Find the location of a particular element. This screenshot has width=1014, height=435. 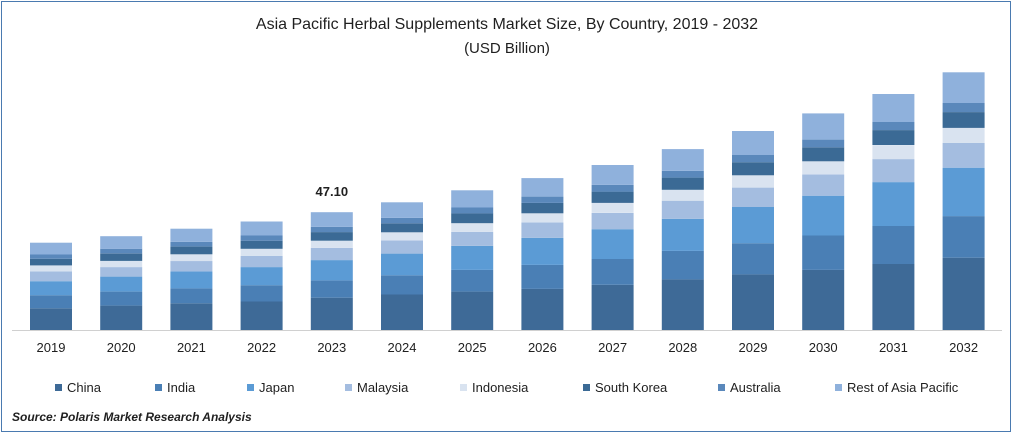

bar-segment-japan-2019 is located at coordinates (51, 288).